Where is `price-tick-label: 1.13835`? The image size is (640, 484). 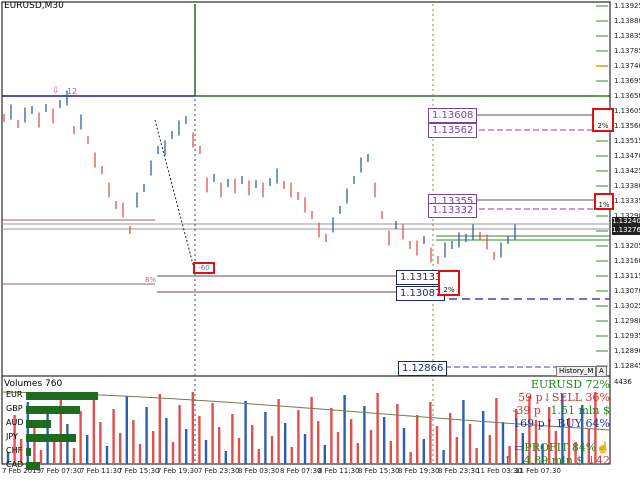 price-tick-label: 1.13835 is located at coordinates (627, 36).